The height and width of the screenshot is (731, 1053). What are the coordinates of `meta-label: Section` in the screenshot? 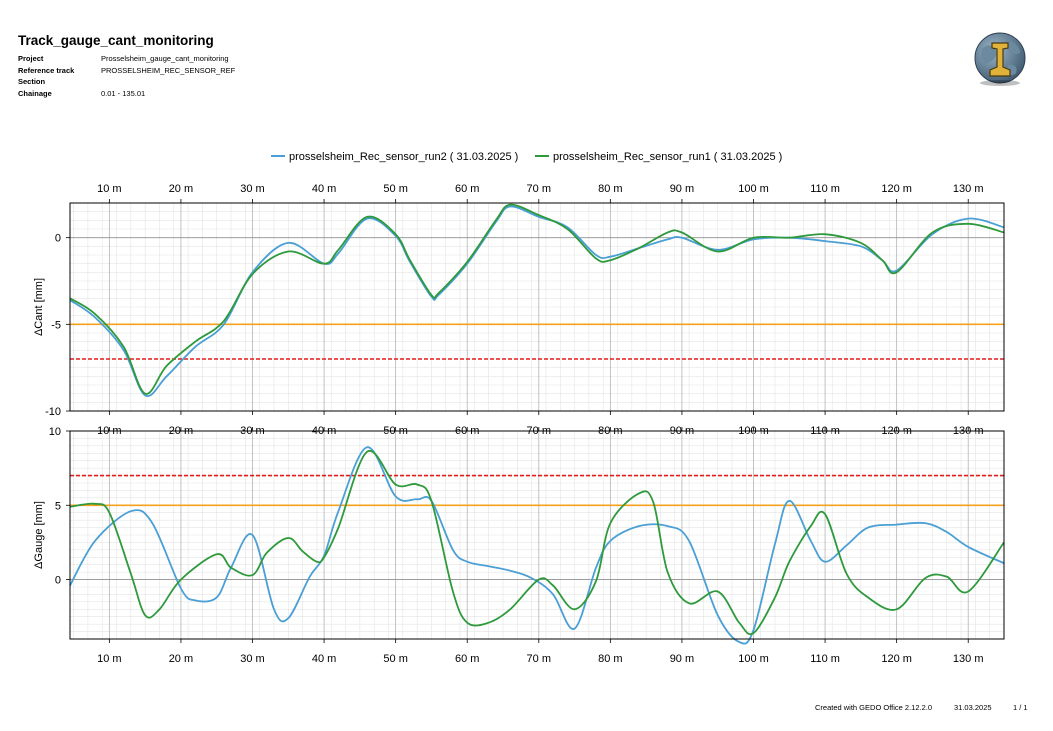 It's located at (32, 82).